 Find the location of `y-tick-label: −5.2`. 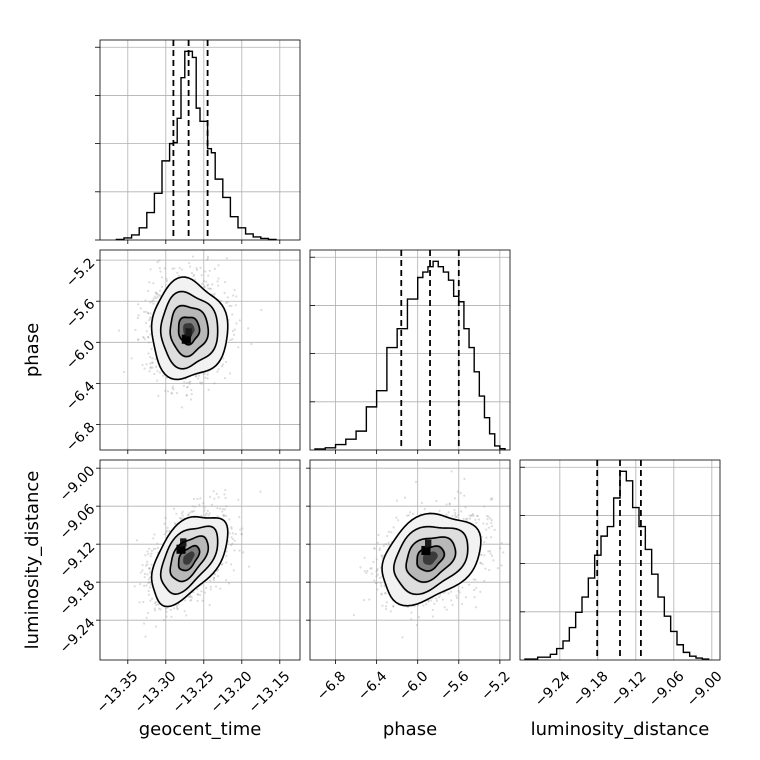

y-tick-label: −5.2 is located at coordinates (80, 272).